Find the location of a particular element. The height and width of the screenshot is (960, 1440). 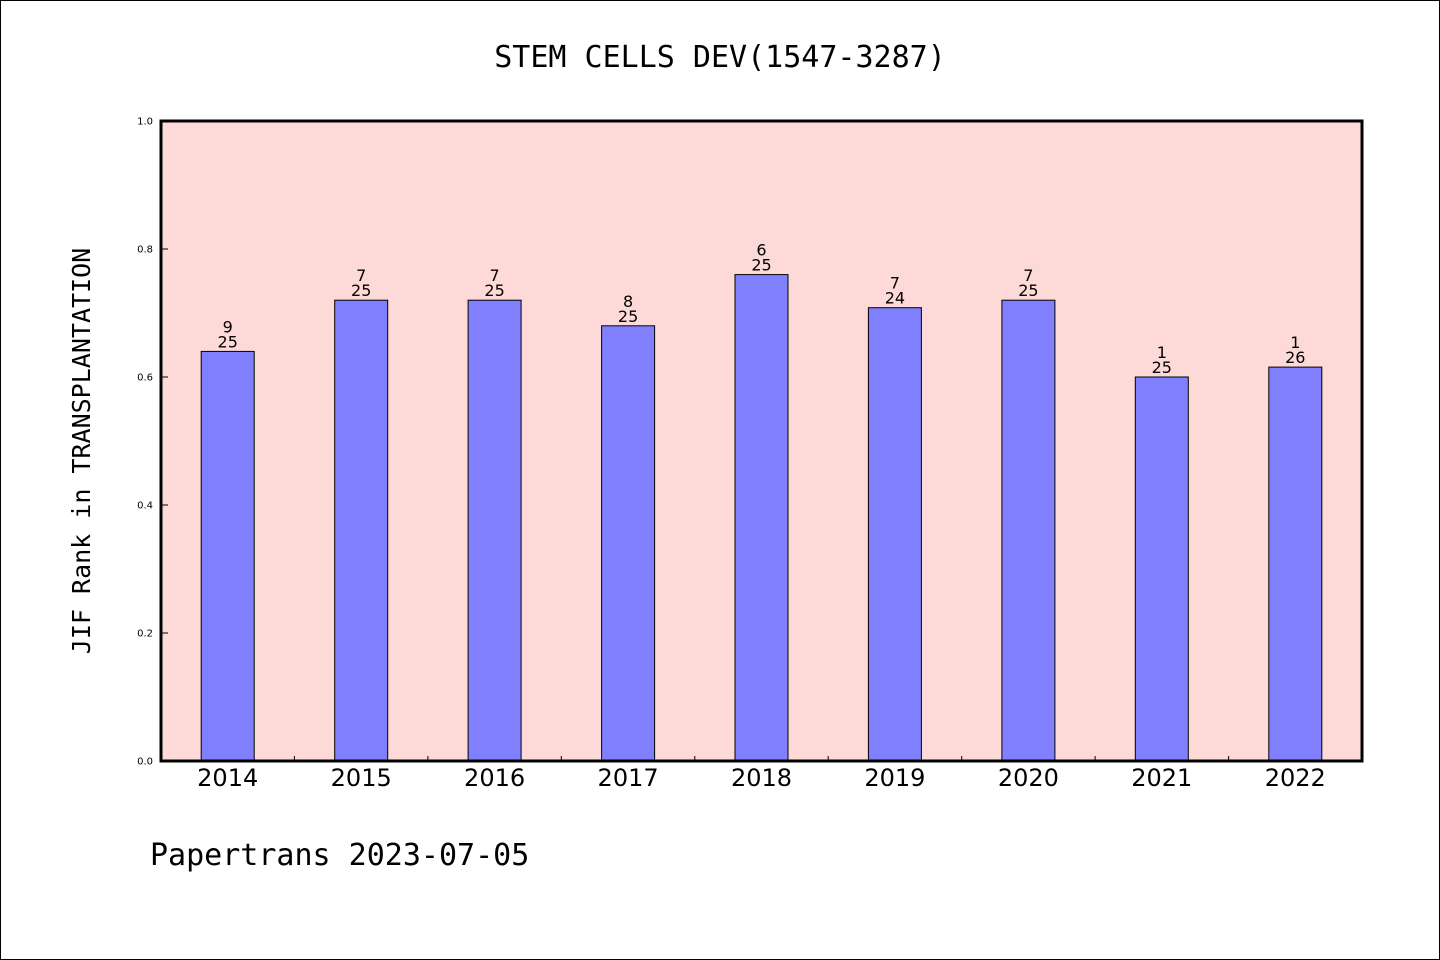

bar-2015 is located at coordinates (361, 530).